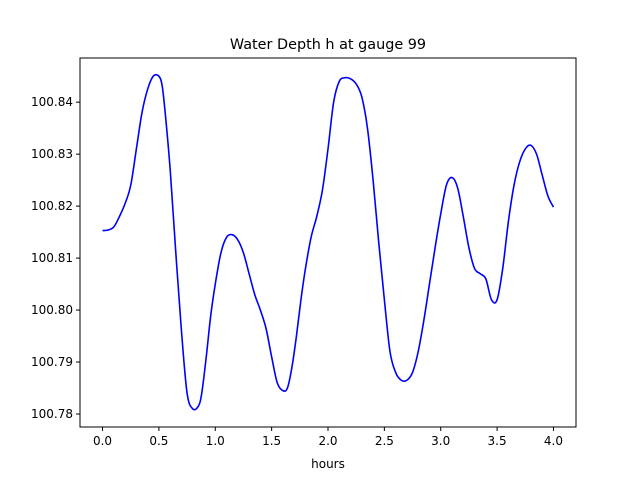 This screenshot has height=480, width=640. Describe the element at coordinates (52, 310) in the screenshot. I see `y-tick-label: 100.80` at that location.